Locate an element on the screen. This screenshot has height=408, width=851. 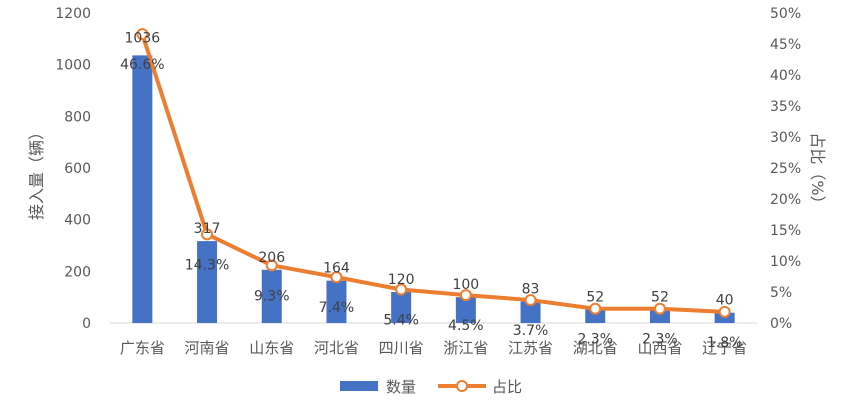
y-tick-label: 1200 is located at coordinates (73, 14).